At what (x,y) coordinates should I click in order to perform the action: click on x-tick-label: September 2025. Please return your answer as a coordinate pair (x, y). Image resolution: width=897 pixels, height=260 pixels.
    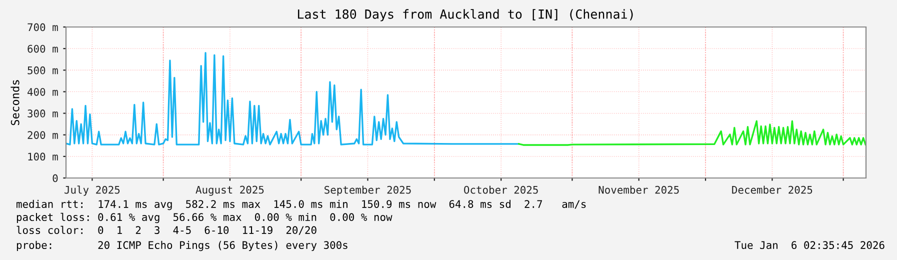
    Looking at the image, I should click on (367, 191).